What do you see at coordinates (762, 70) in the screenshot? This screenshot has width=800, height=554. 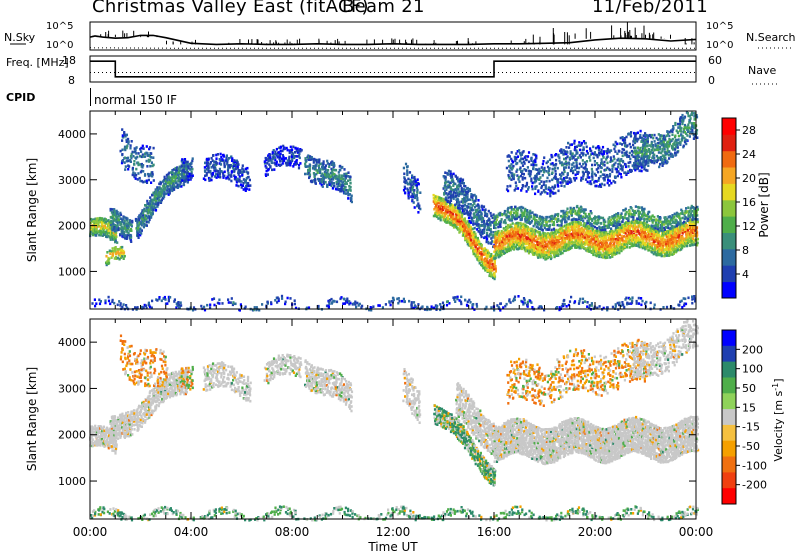 I see `freq-right-label: Nave` at bounding box center [762, 70].